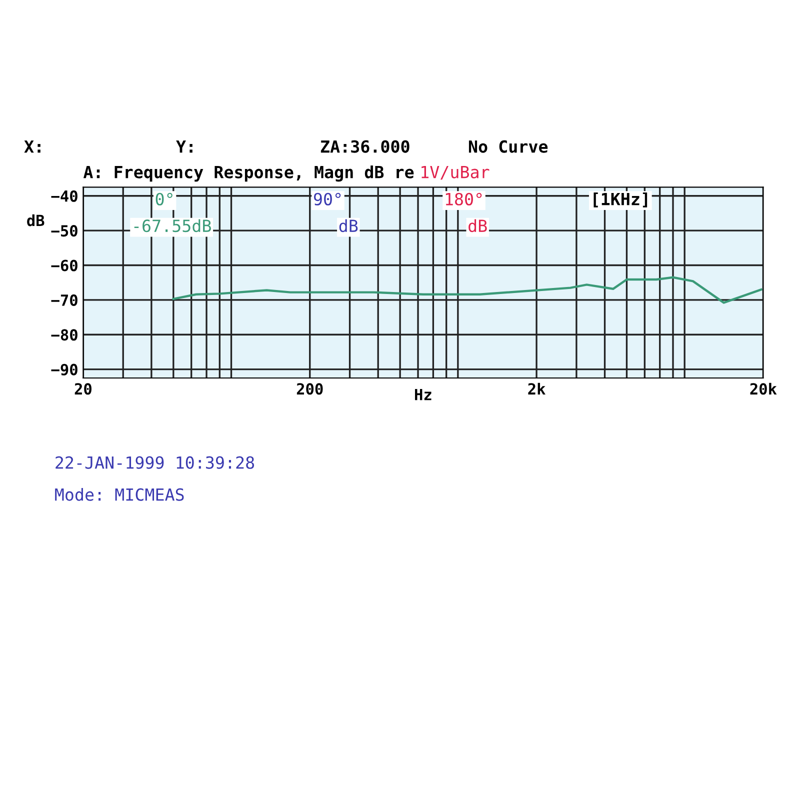 This screenshot has width=800, height=800. I want to click on y-tick-label: −60, so click(64, 266).